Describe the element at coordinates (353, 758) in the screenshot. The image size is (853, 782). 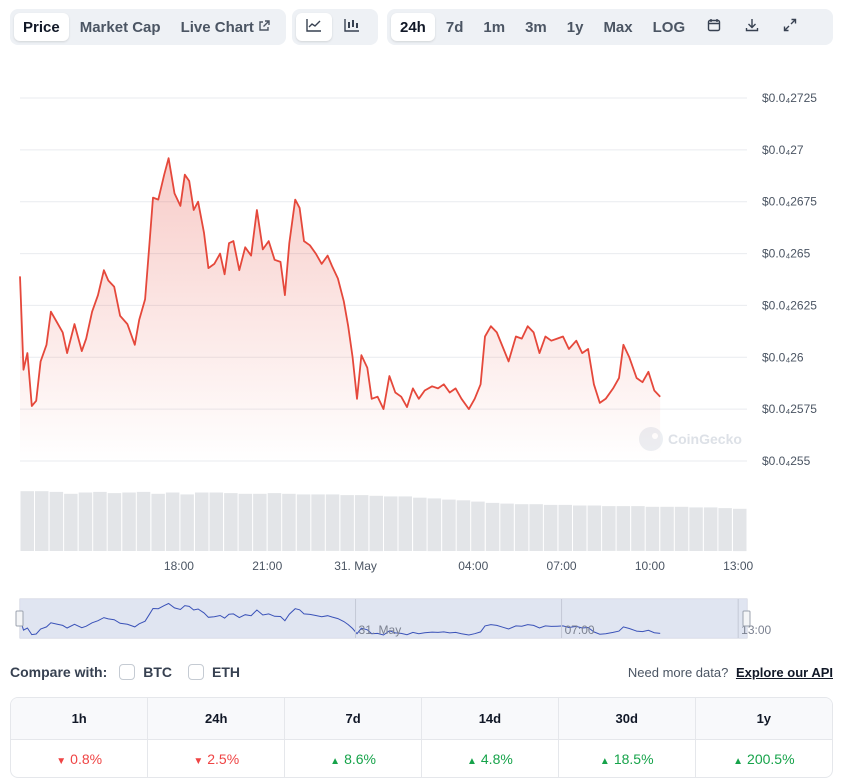
I see `perf-change-7d: ▲ 8.6%` at that location.